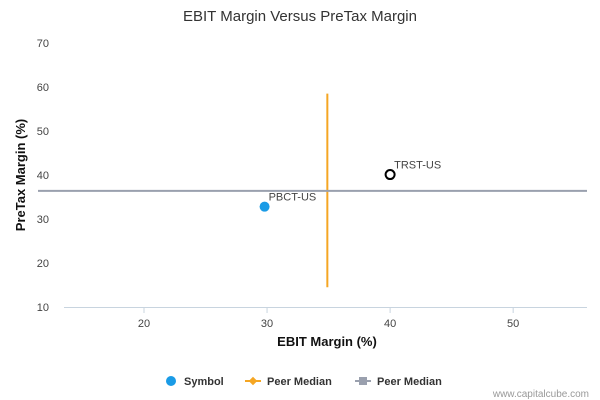 Image resolution: width=600 pixels, height=400 pixels. Describe the element at coordinates (20, 175) in the screenshot. I see `y-axis-title: PreTax Margin (%)` at that location.